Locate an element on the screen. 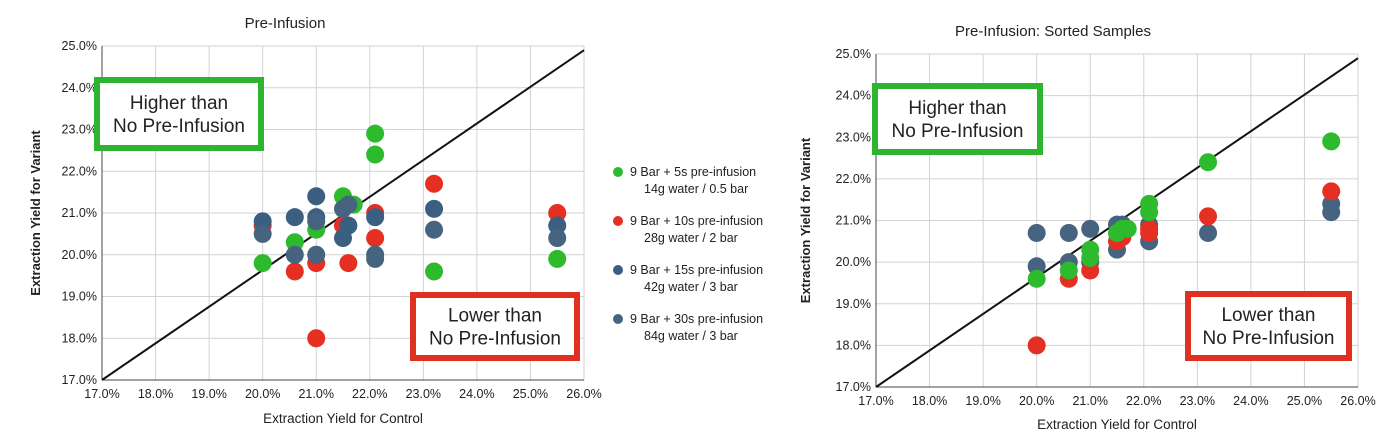  legend-label: 9 Bar + 15s pre-infusion is located at coordinates (696, 270).